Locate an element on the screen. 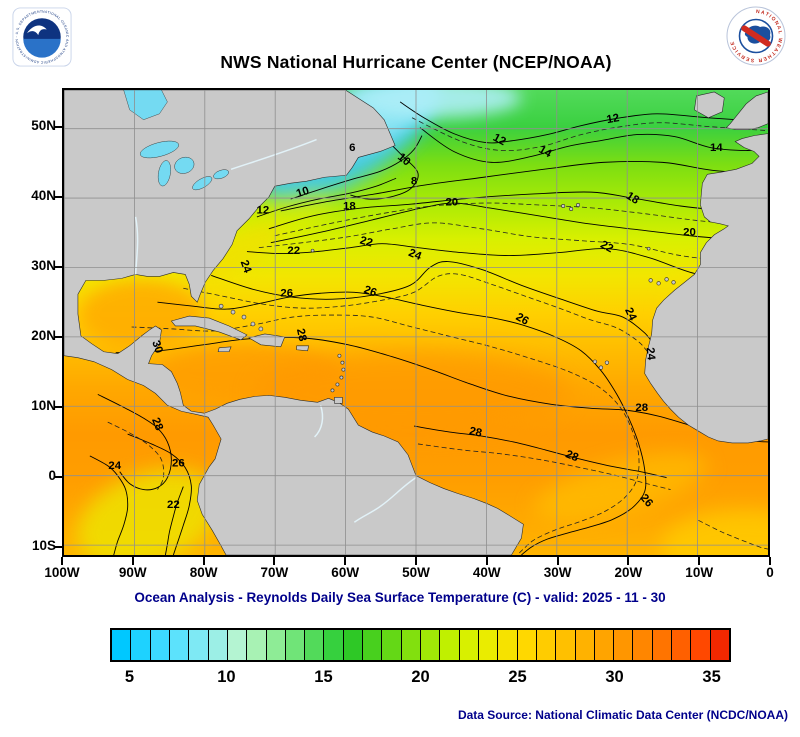  contour-label: 6 is located at coordinates (352, 148).